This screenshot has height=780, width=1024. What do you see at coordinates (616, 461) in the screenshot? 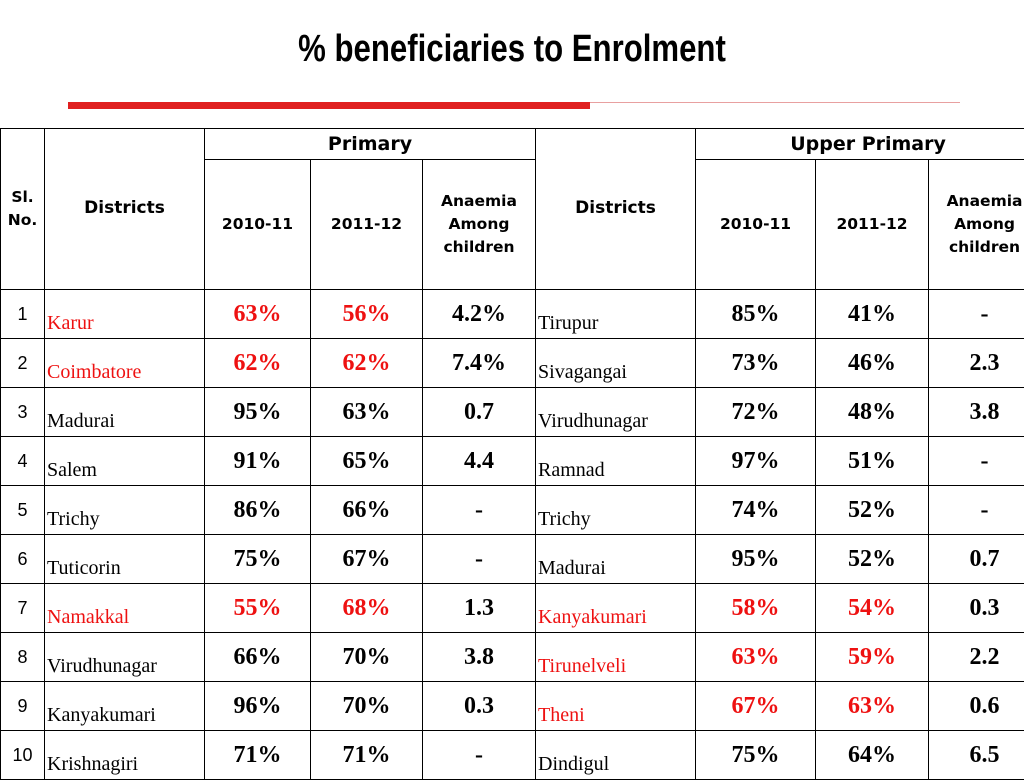
I see `cell-upper-district: Ramnad` at bounding box center [616, 461].